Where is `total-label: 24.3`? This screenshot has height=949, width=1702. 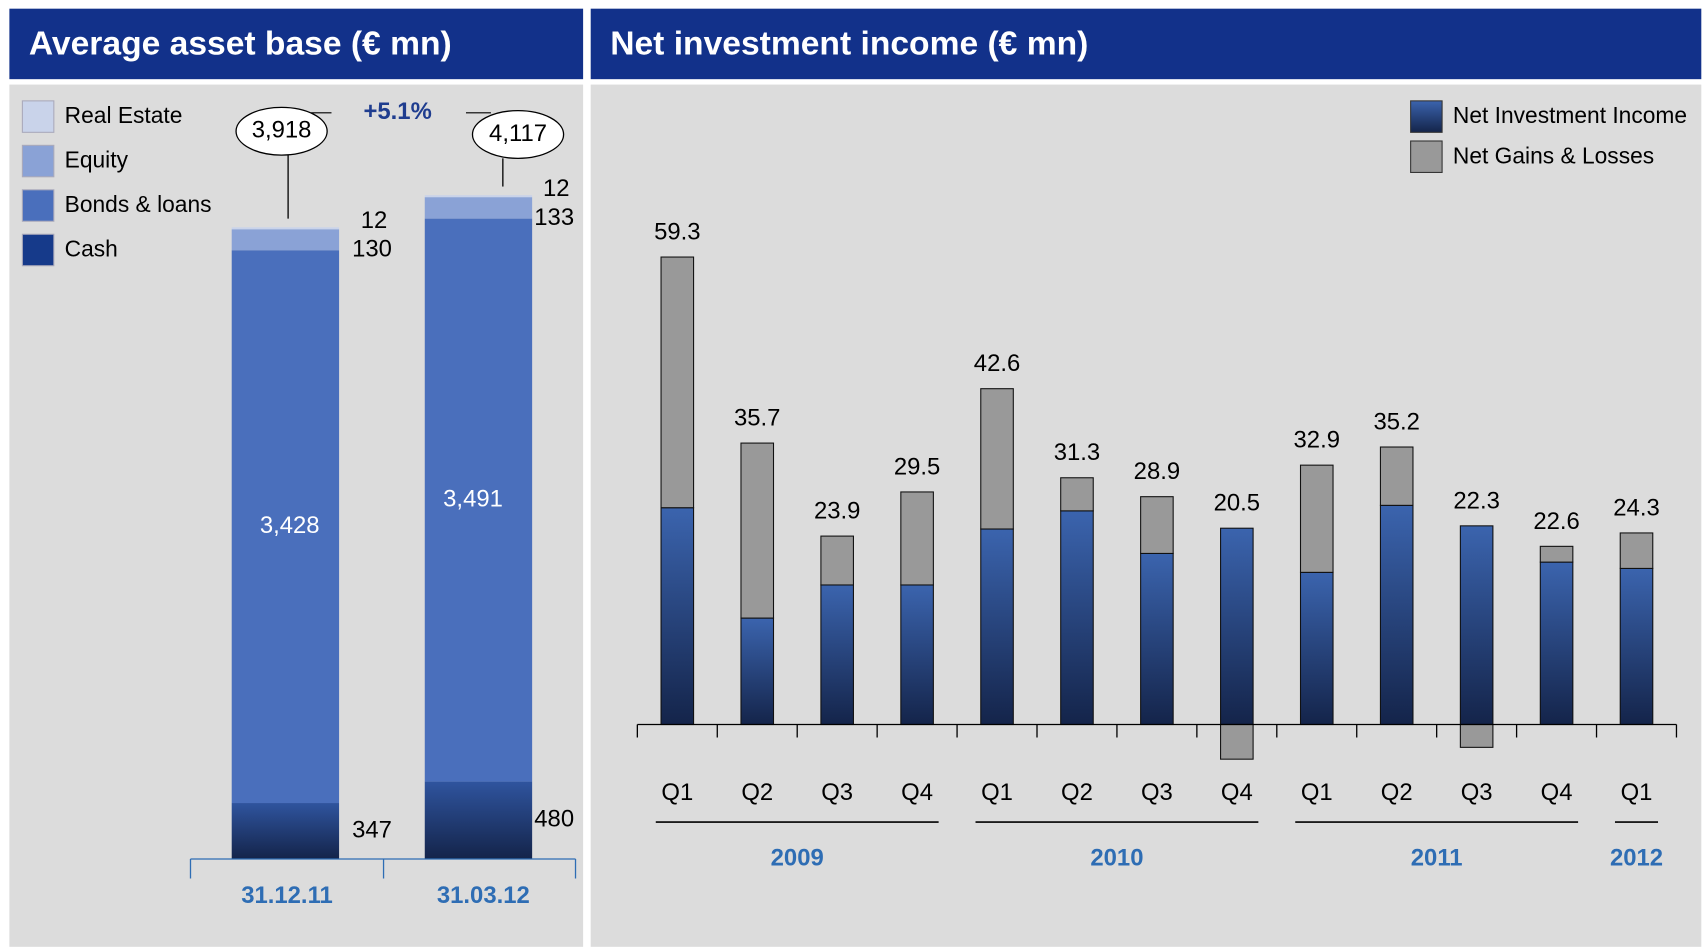 total-label: 24.3 is located at coordinates (1636, 507).